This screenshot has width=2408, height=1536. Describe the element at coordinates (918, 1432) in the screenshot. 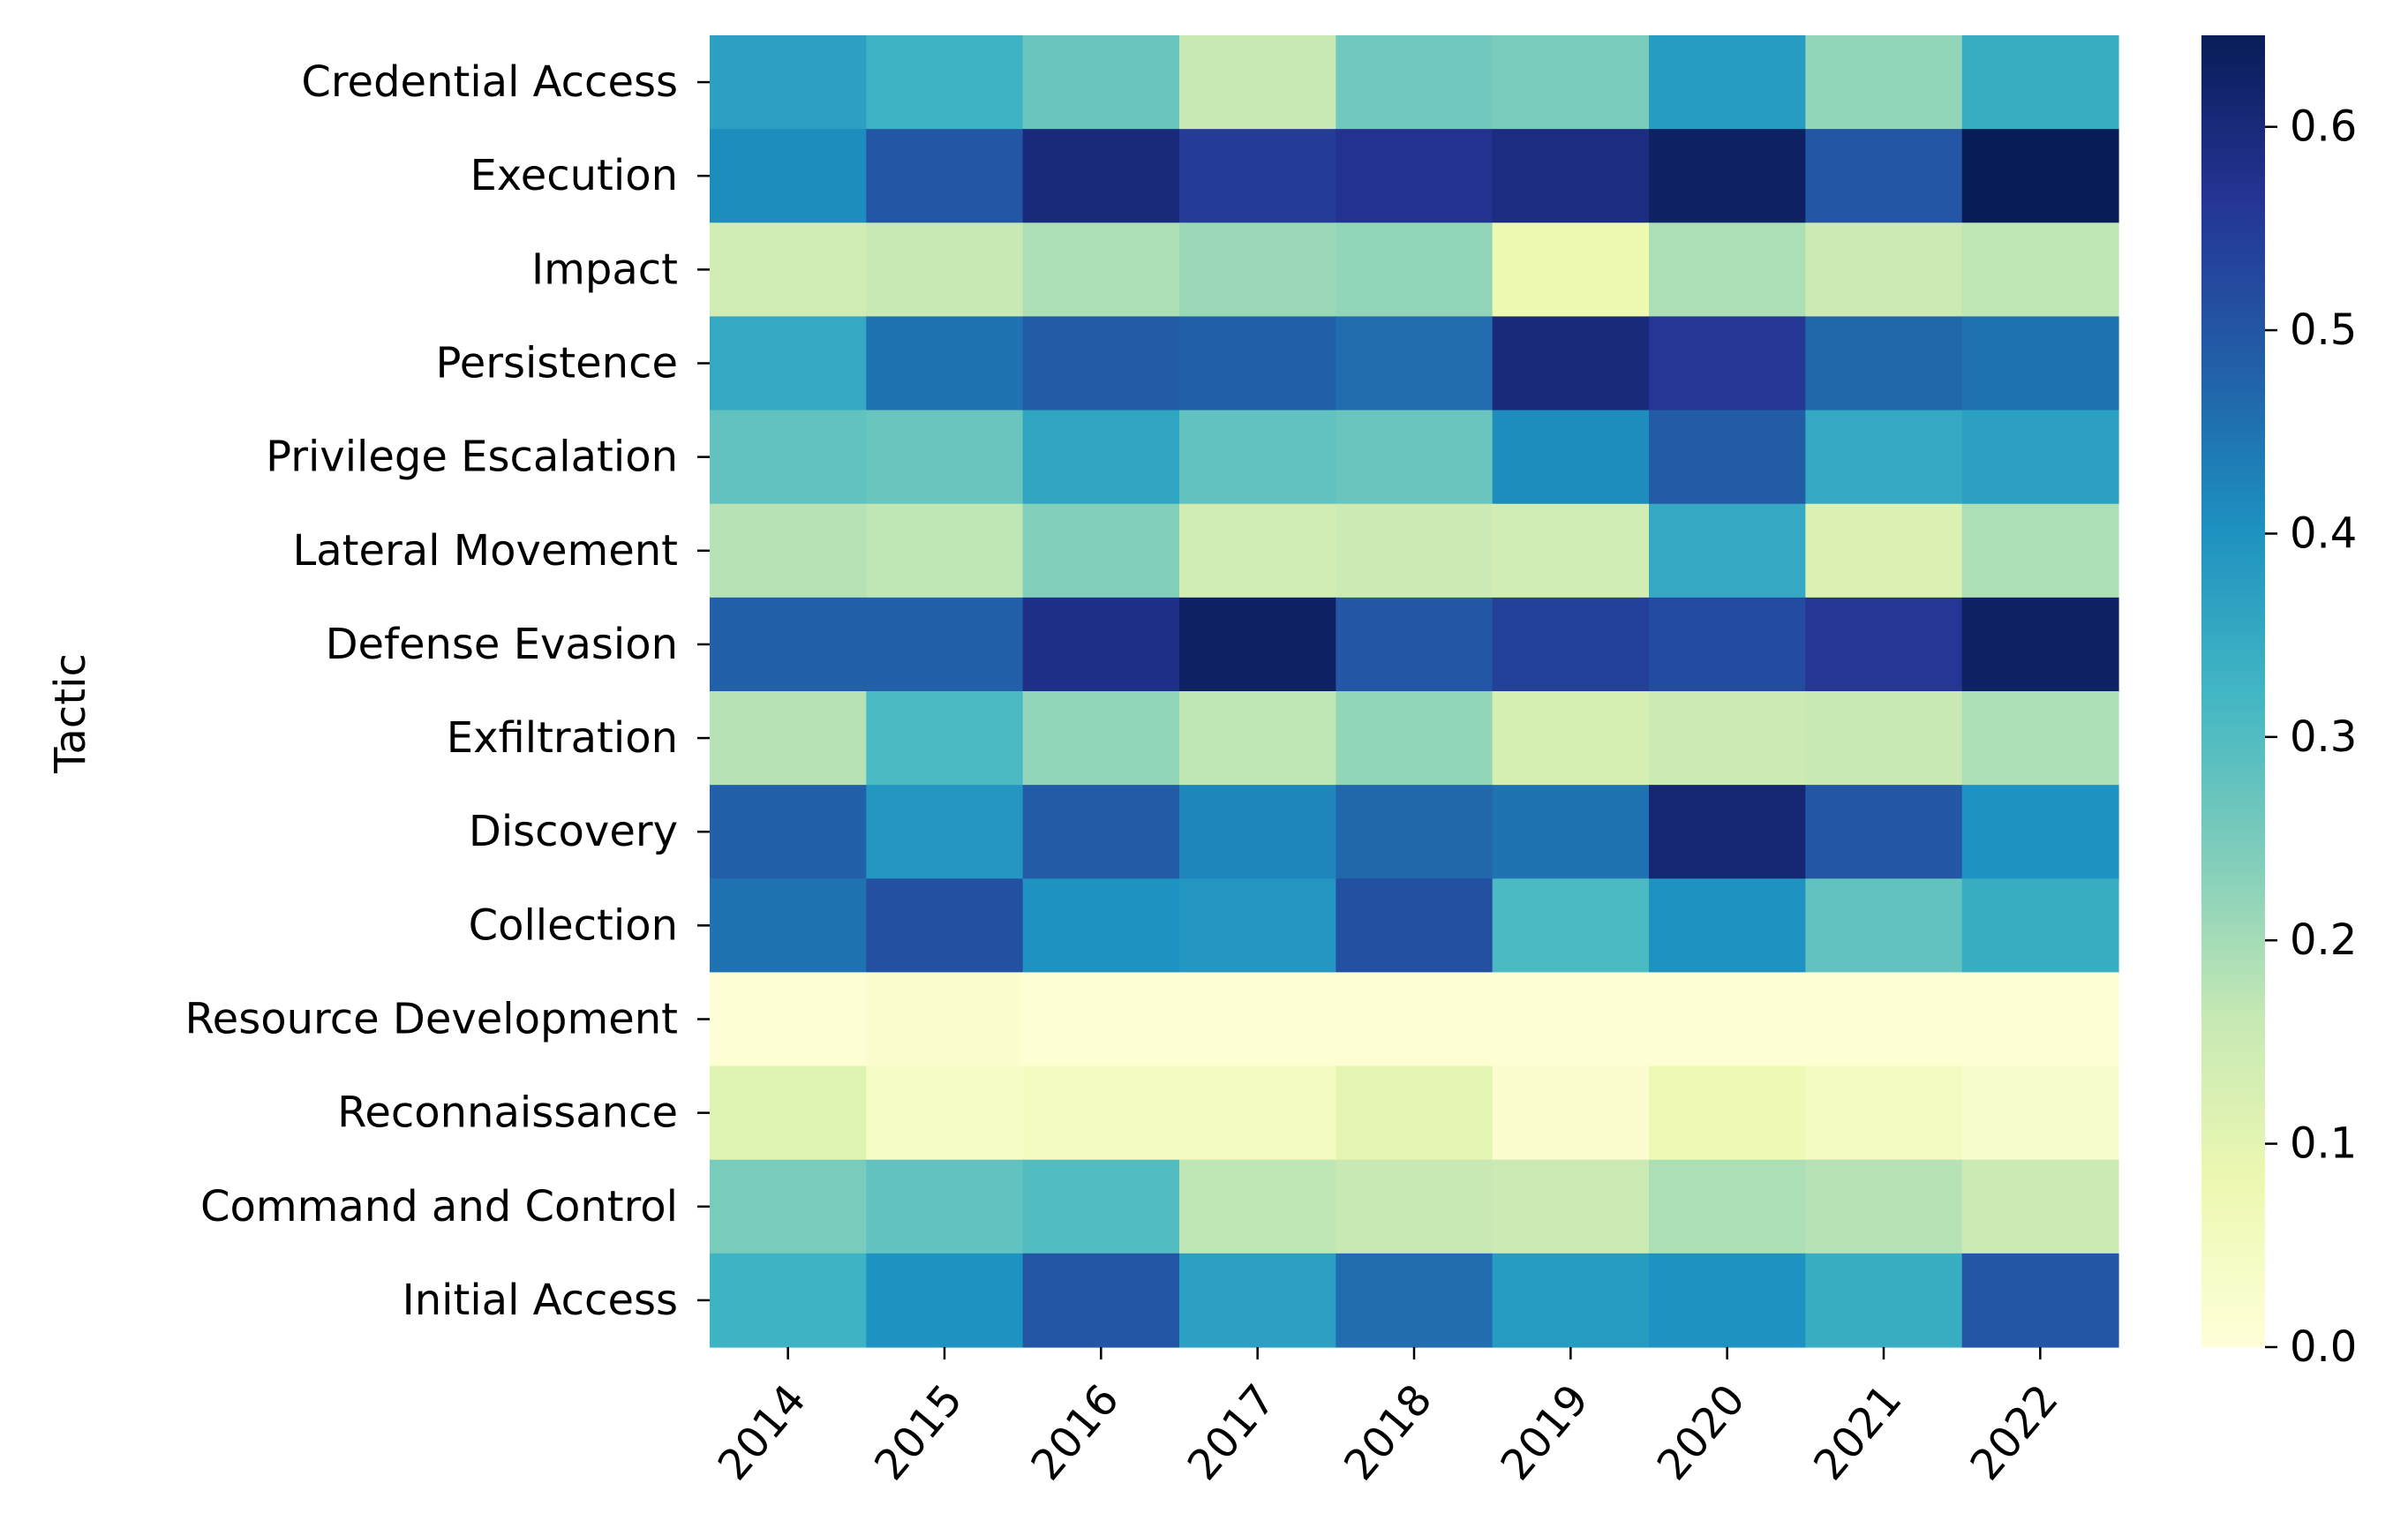

I see `x-tick-label: 2015` at that location.